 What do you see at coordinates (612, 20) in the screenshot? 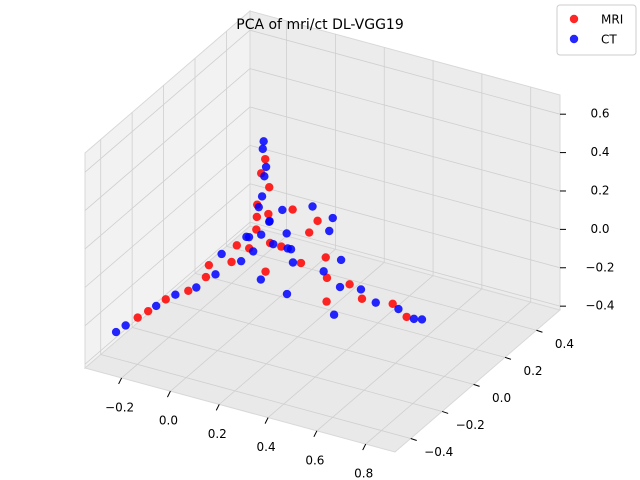
I see `legend-label: MRI` at bounding box center [612, 20].